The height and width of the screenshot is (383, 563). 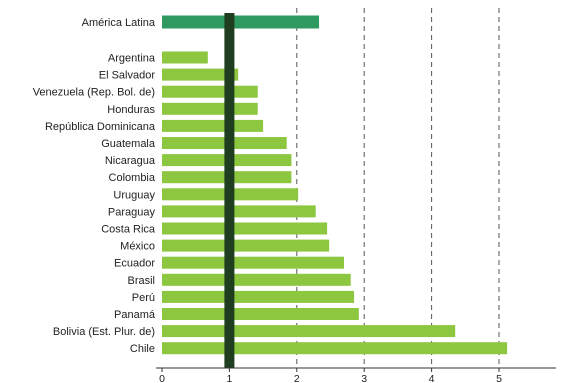 I want to click on category-label-paraguay: Paraguay, so click(x=132, y=212).